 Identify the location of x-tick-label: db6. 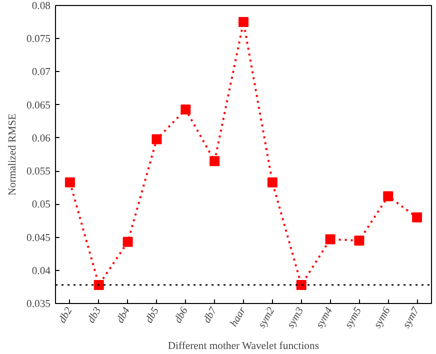
(181, 315).